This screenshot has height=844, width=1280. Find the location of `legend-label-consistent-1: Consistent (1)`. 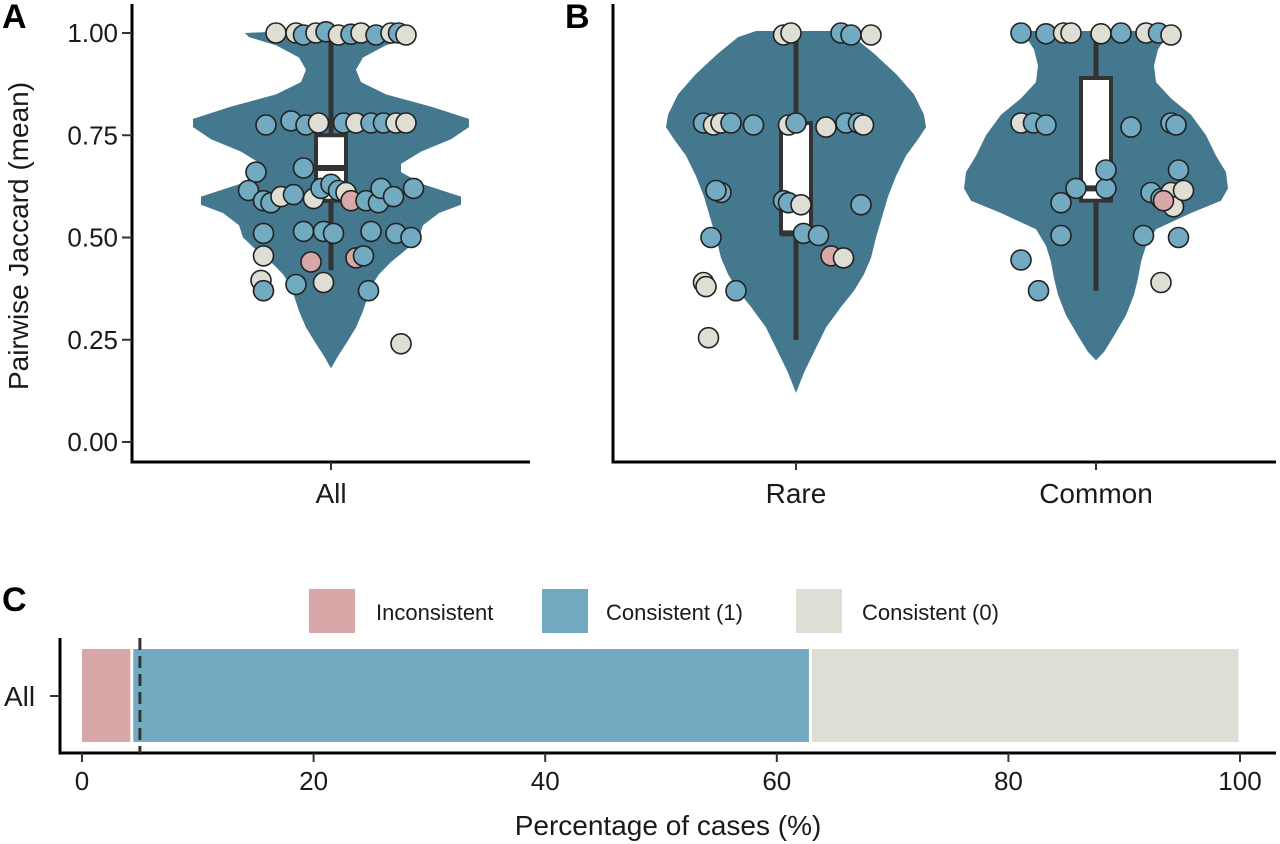

legend-label-consistent-1: Consistent (1) is located at coordinates (674, 612).